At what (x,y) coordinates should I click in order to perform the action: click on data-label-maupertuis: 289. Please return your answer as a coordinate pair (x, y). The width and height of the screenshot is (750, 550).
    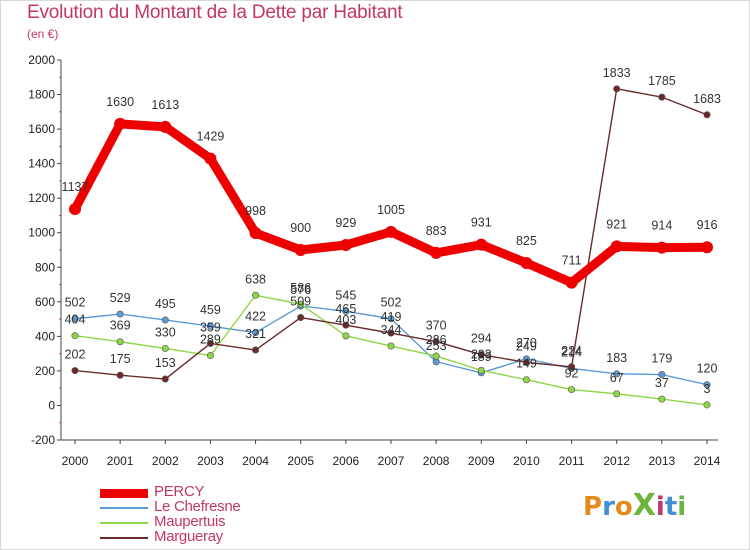
    Looking at the image, I should click on (210, 340).